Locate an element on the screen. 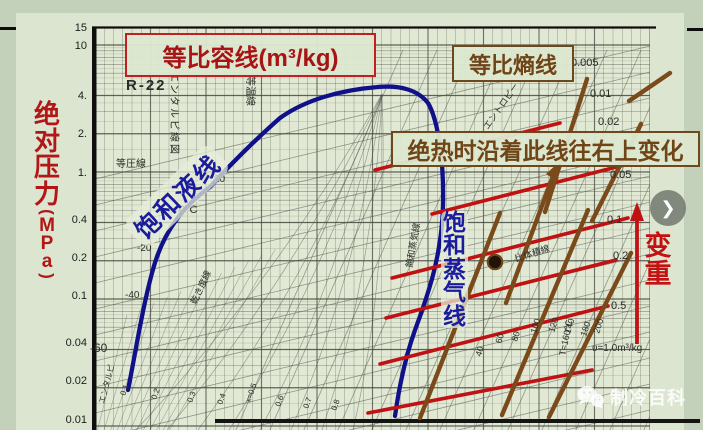  svg-text: 等圧線 is located at coordinates (131, 163).